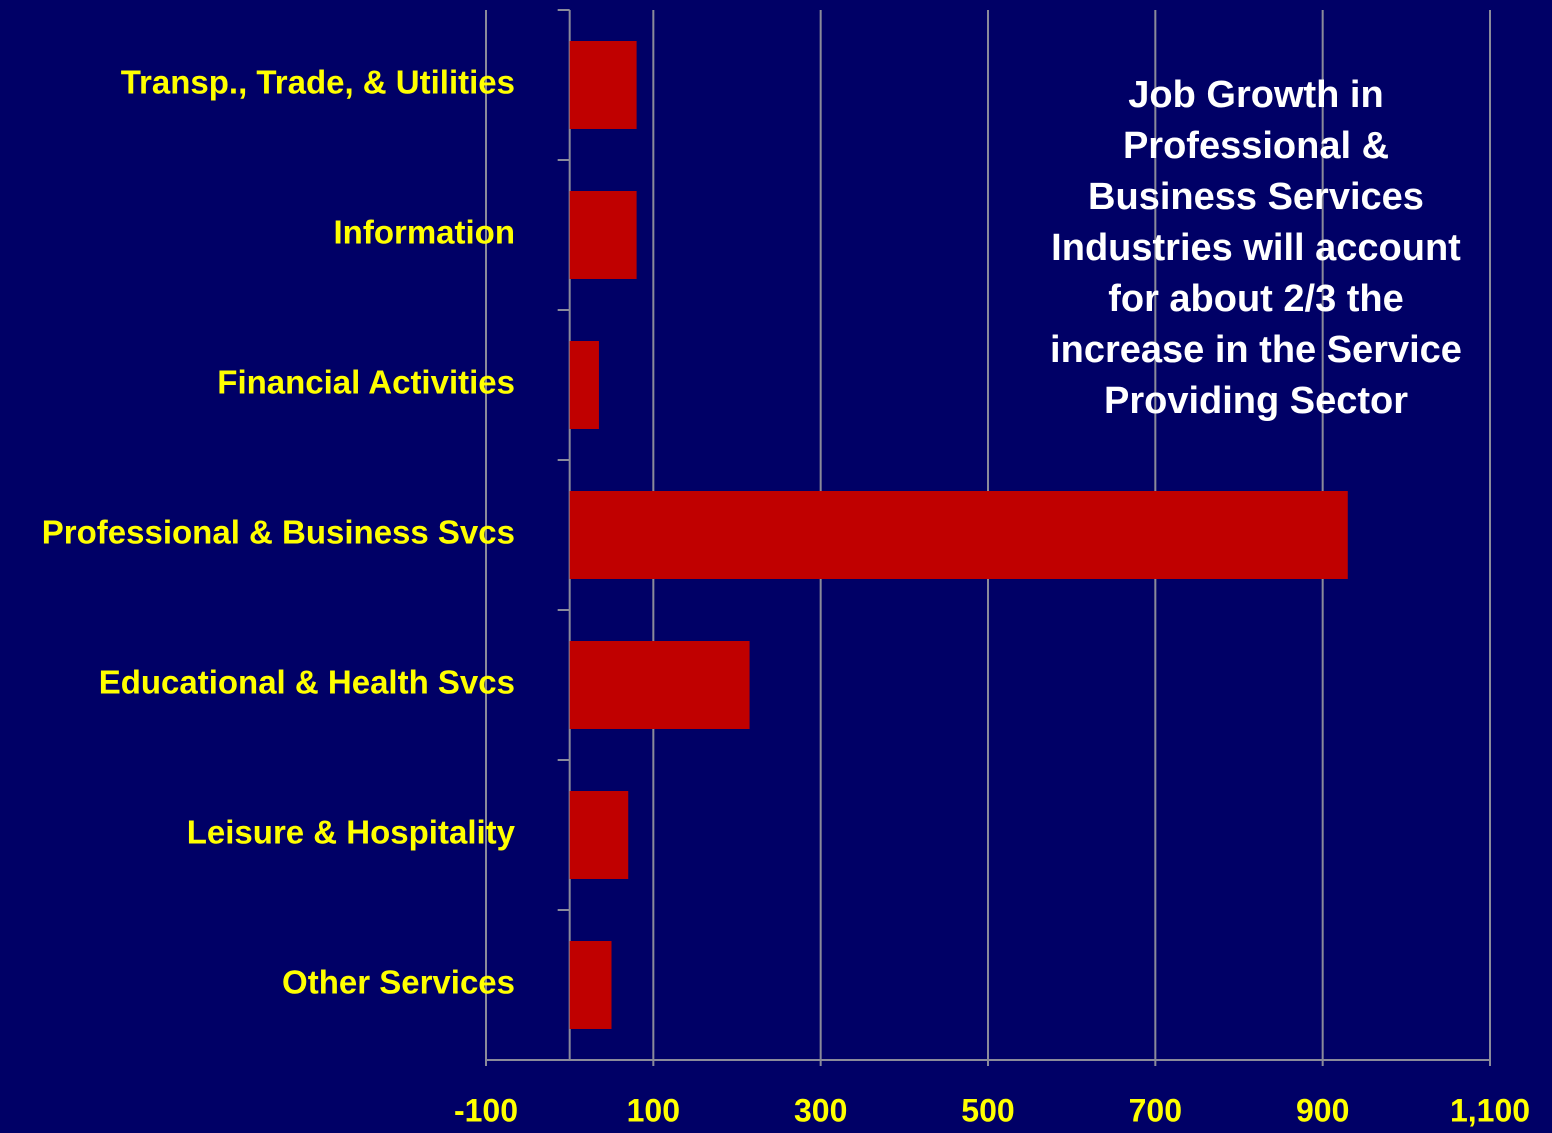  What do you see at coordinates (1255, 95) in the screenshot?
I see `annotation: Job Growth in` at bounding box center [1255, 95].